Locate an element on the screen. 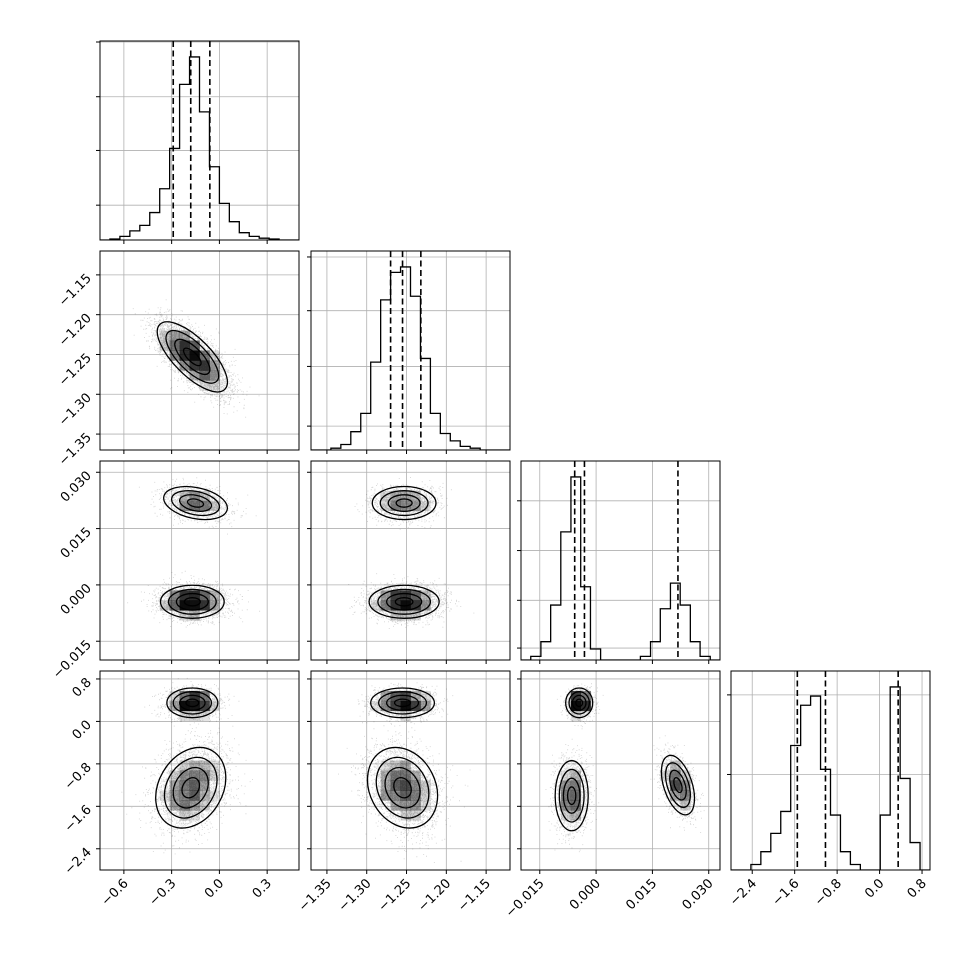 The height and width of the screenshot is (970, 970). scatter-points is located at coordinates (411, 553).